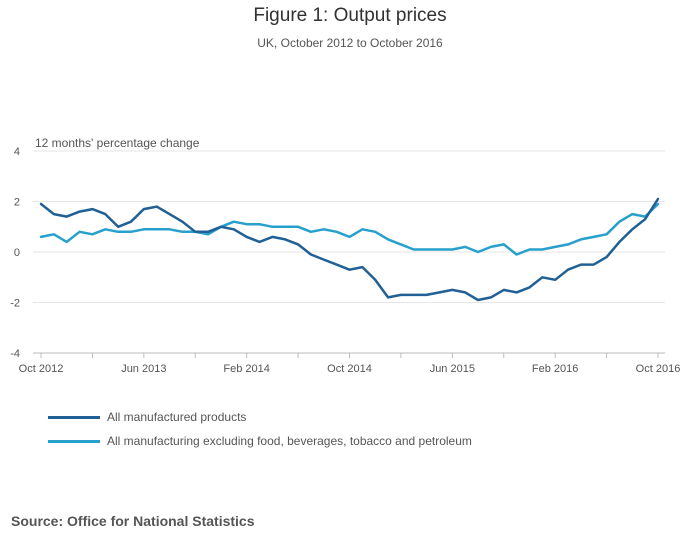 The image size is (700, 549). I want to click on y-axis: 4 2 0 -2 -4, so click(15, 253).